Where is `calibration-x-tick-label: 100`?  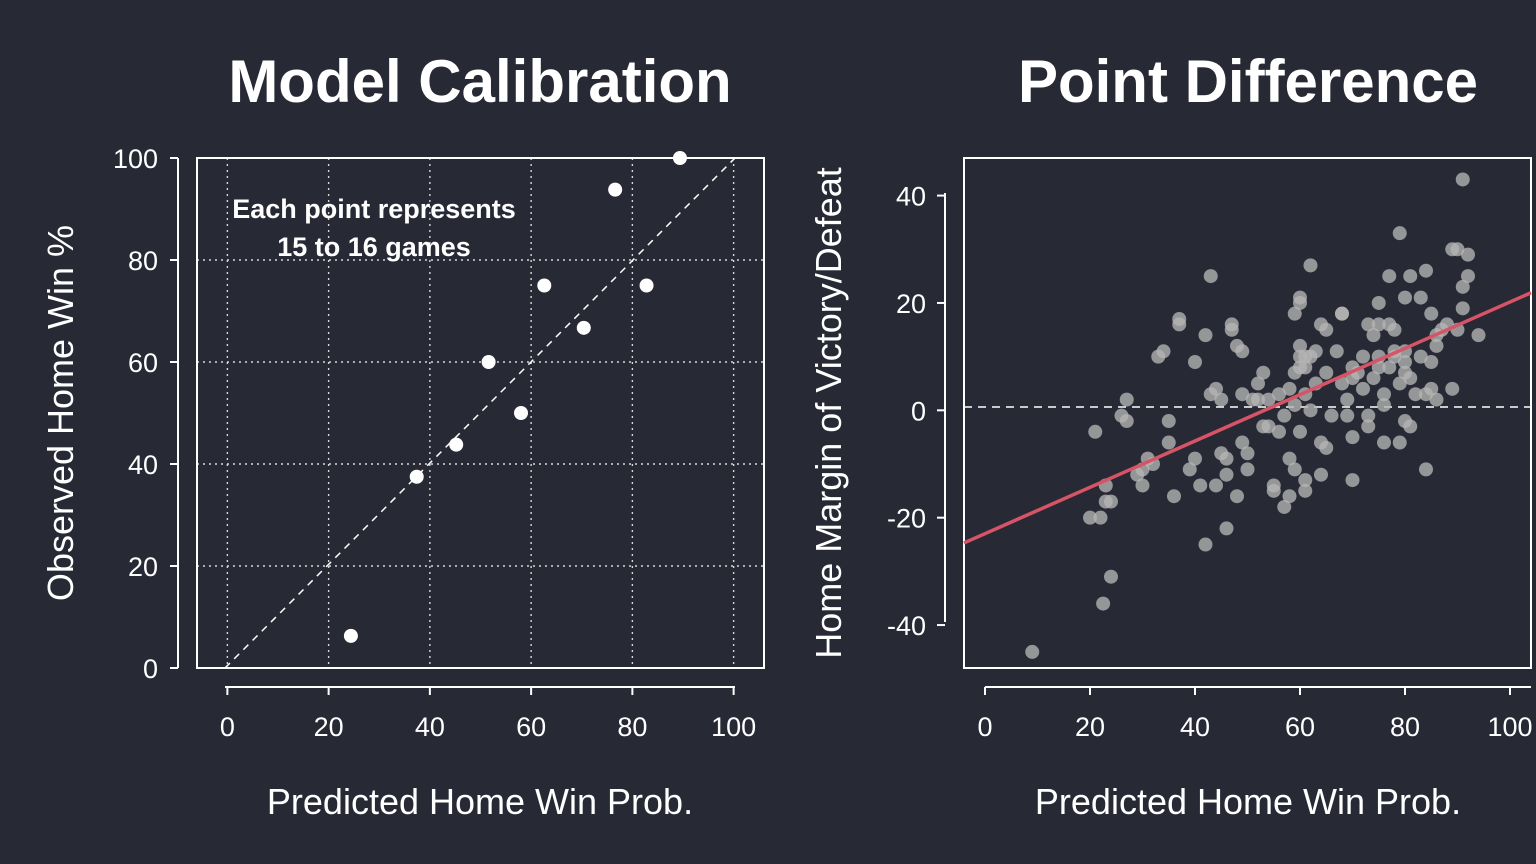 calibration-x-tick-label: 100 is located at coordinates (733, 727).